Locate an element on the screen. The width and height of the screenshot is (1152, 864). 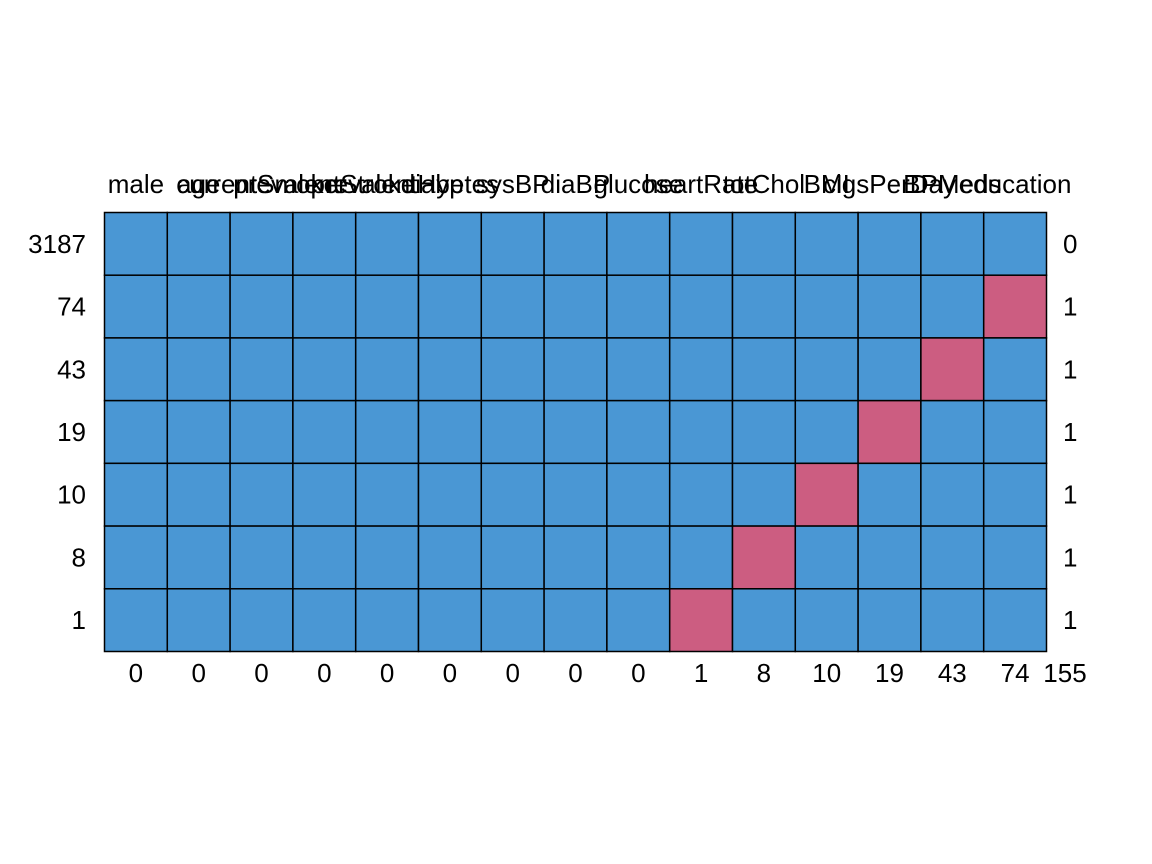
column-label: prevalentHyp is located at coordinates (386, 184).